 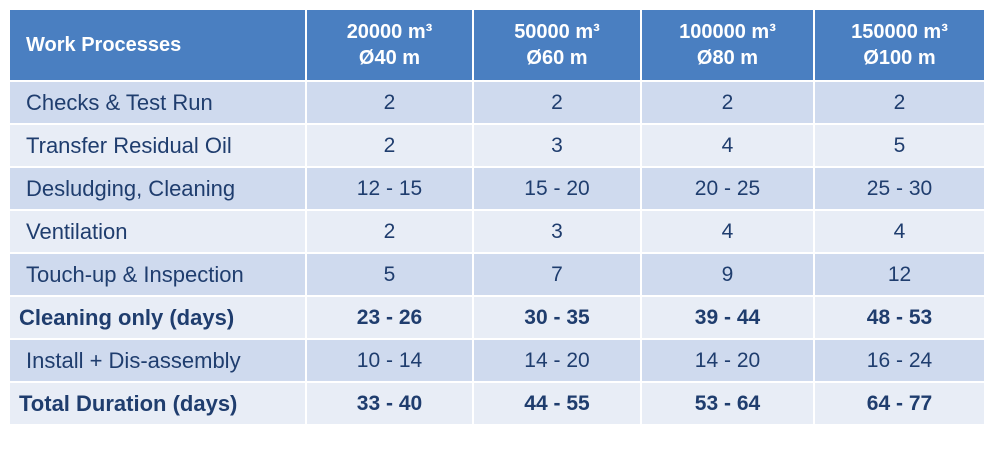 I want to click on header-cell: 20000 m³ Ø40 m, so click(x=389, y=45).